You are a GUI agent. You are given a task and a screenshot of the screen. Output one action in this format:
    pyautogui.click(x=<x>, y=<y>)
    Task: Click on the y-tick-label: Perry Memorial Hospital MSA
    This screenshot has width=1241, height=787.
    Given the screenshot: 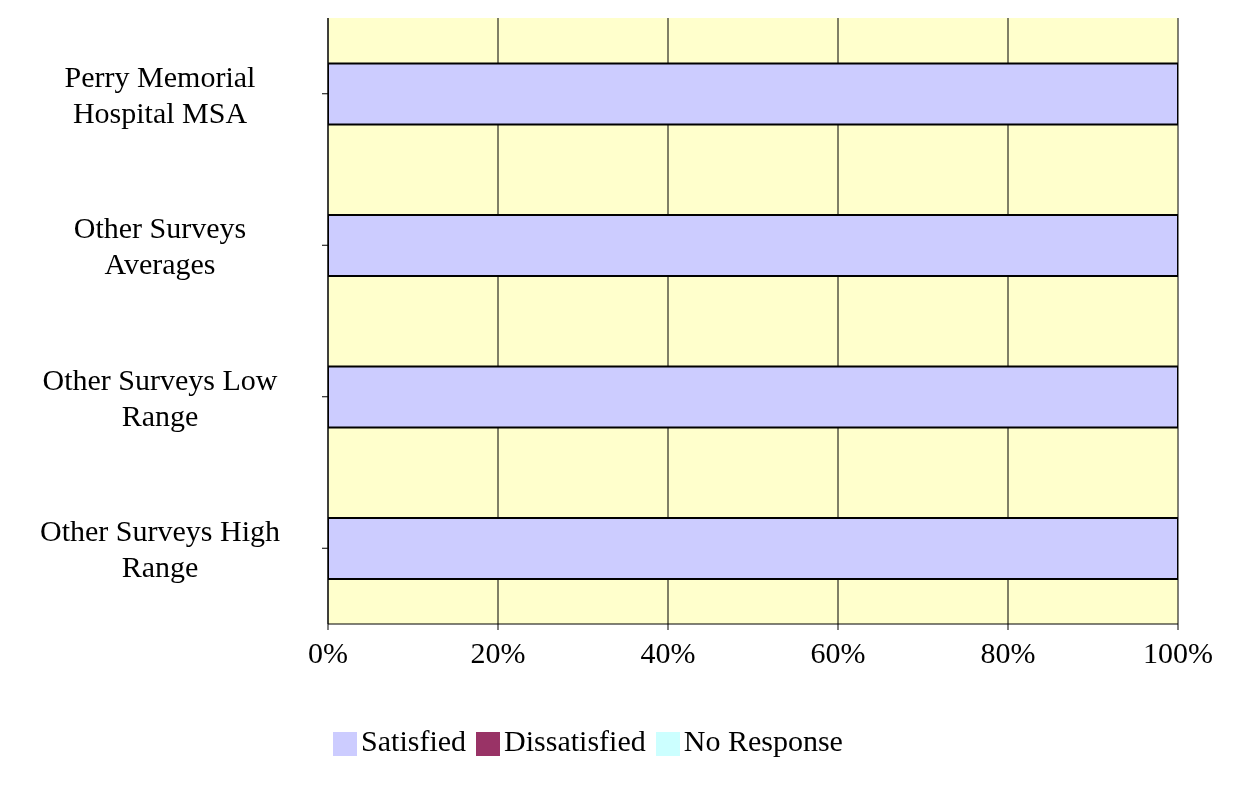 What is the action you would take?
    pyautogui.click(x=160, y=94)
    